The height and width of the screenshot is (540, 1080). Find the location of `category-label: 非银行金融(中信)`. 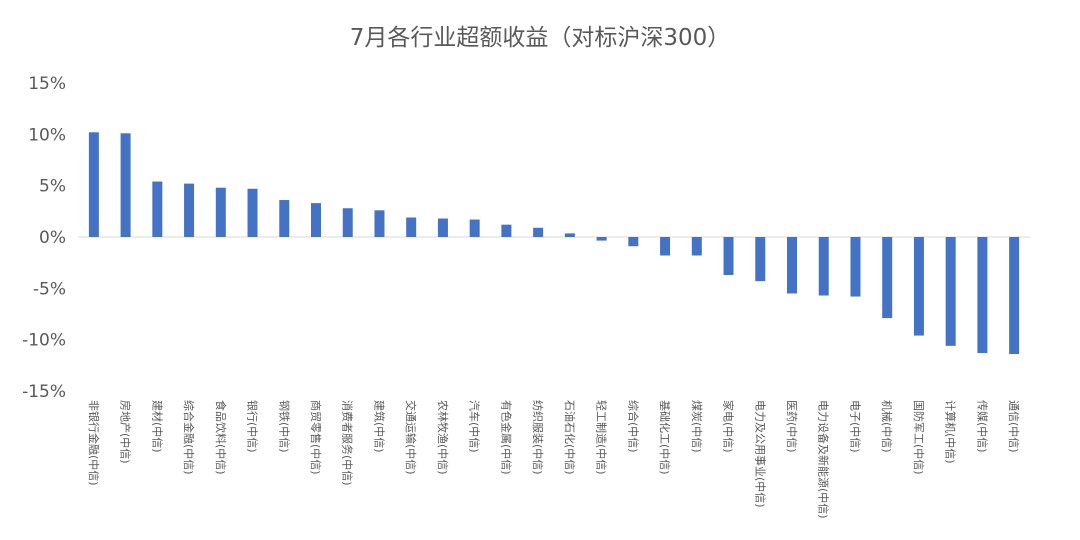

category-label: 非银行金融(中信) is located at coordinates (94, 443).